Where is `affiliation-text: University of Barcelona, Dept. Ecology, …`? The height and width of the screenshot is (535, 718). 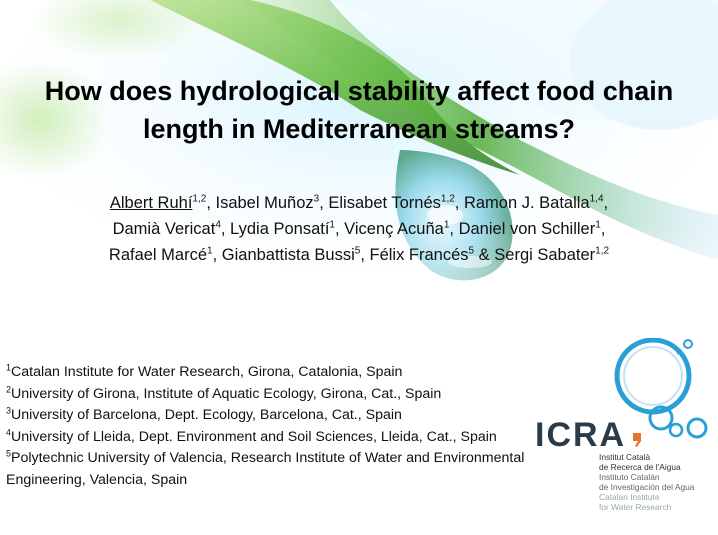 affiliation-text: University of Barcelona, Dept. Ecology, … is located at coordinates (206, 415).